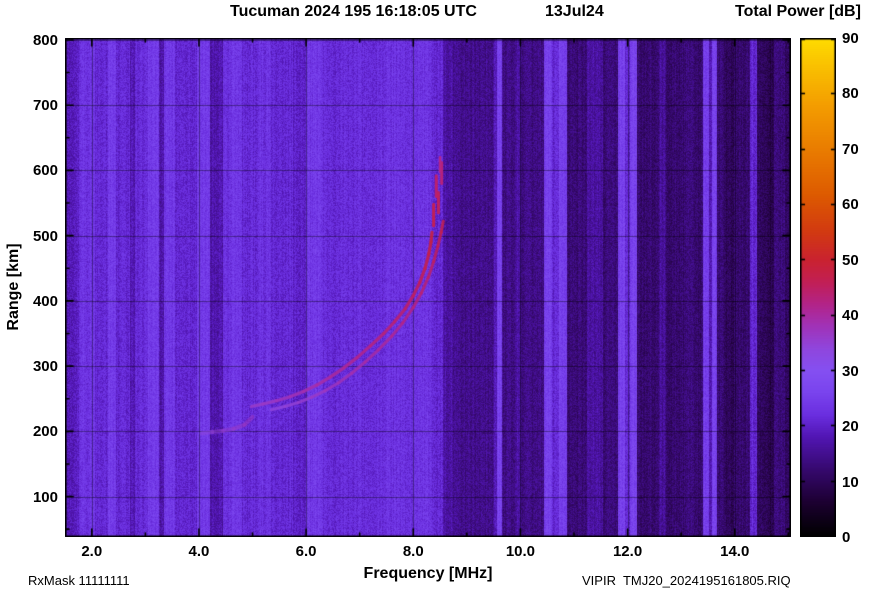 This screenshot has height=595, width=874. I want to click on y-axis-label: Range [km], so click(13, 287).